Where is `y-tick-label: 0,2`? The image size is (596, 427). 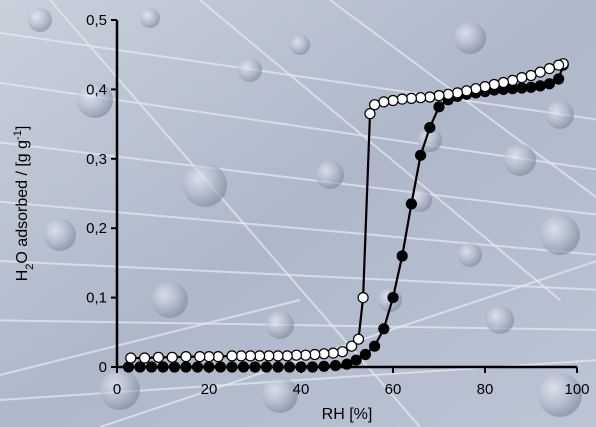 y-tick-label: 0,2 is located at coordinates (96, 228).